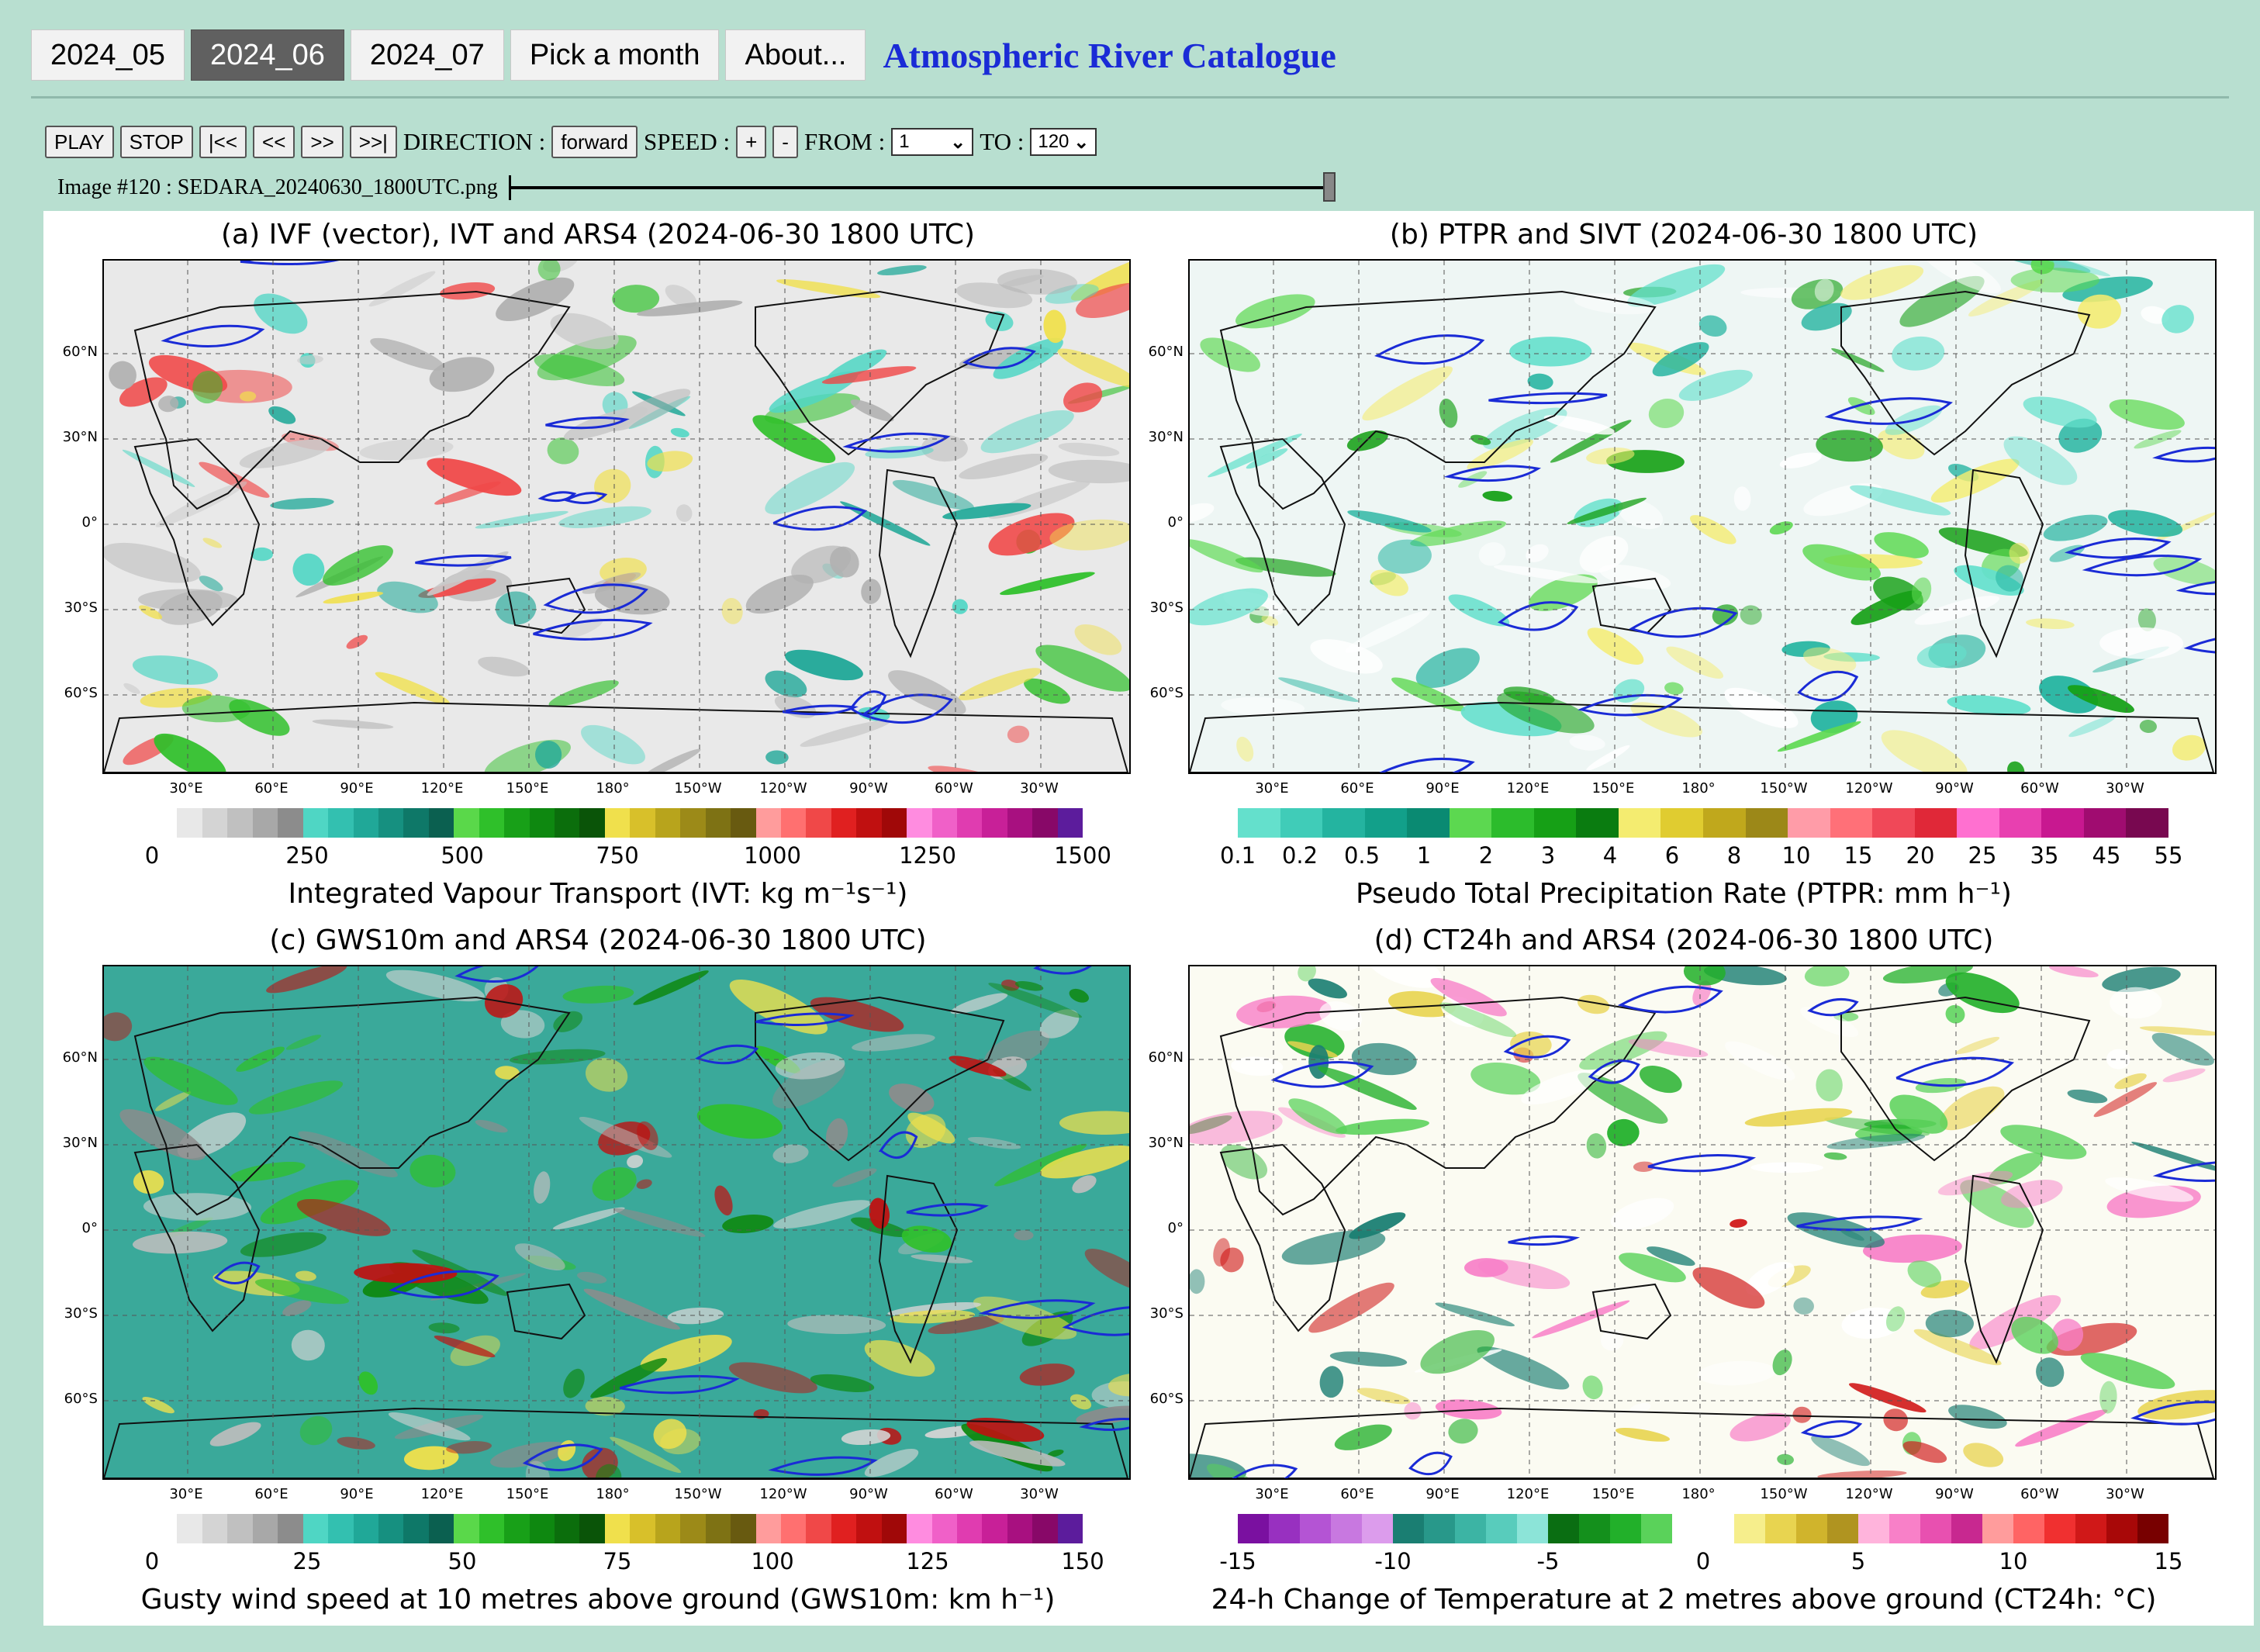 This screenshot has width=2260, height=1652. Describe the element at coordinates (510, 187) in the screenshot. I see `slider-start-mark` at that location.